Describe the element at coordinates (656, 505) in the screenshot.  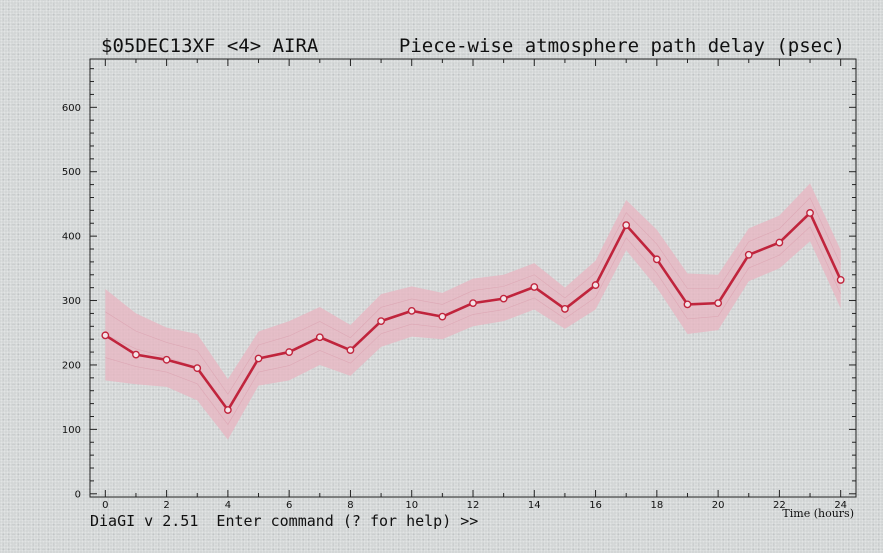
I see `x-tick-label: 18` at that location.